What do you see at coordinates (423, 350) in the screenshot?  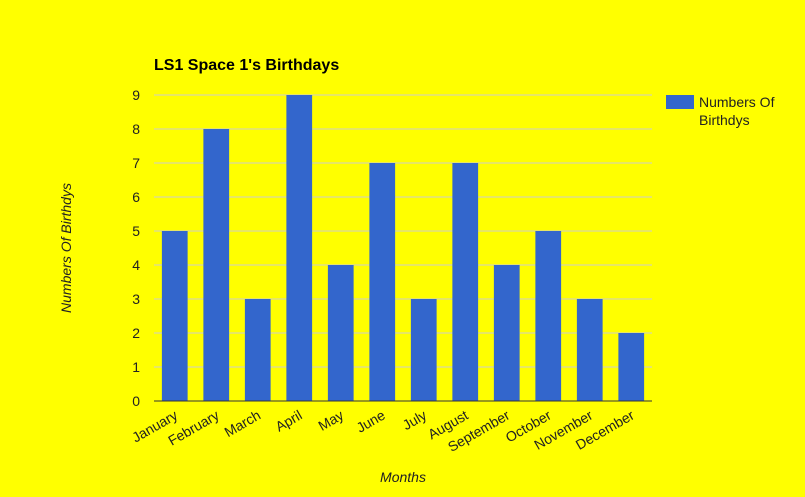 I see `bar-july` at bounding box center [423, 350].